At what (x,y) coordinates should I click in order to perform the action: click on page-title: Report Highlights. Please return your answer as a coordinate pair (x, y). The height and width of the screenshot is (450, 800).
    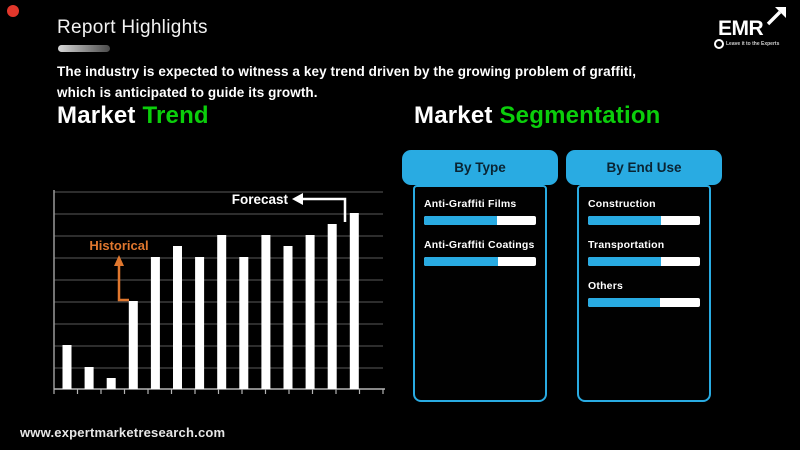
    Looking at the image, I should click on (132, 27).